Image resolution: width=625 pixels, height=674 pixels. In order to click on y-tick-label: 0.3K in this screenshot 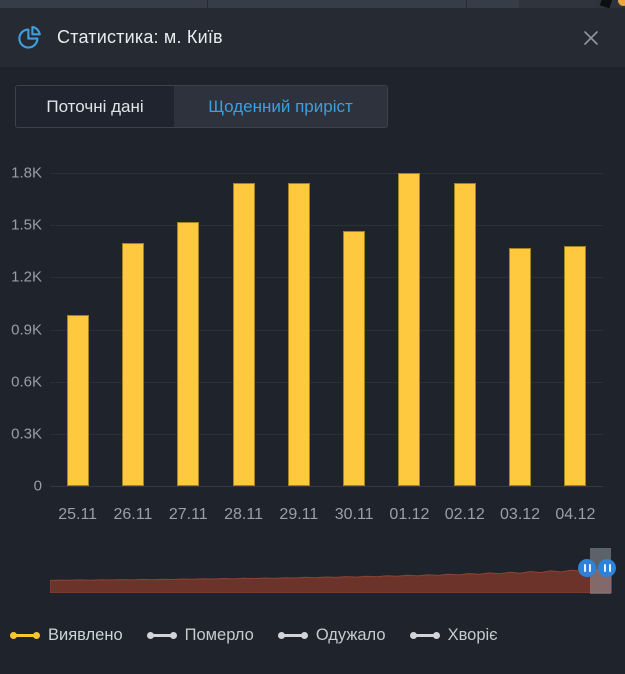, I will do `click(26, 434)`.